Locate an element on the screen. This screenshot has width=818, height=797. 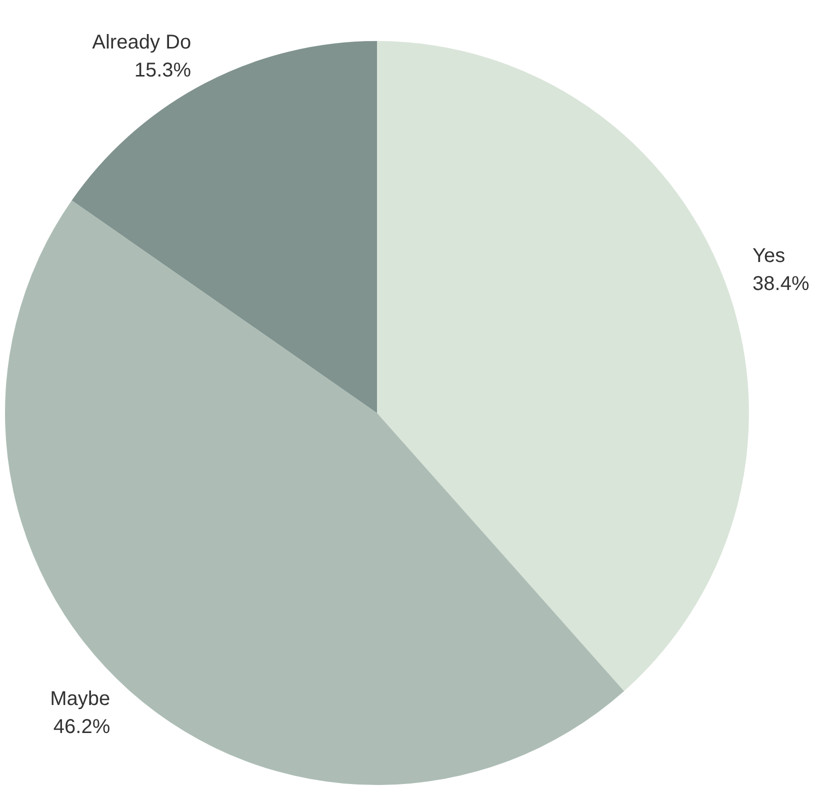
slice-label: Yes is located at coordinates (769, 255).